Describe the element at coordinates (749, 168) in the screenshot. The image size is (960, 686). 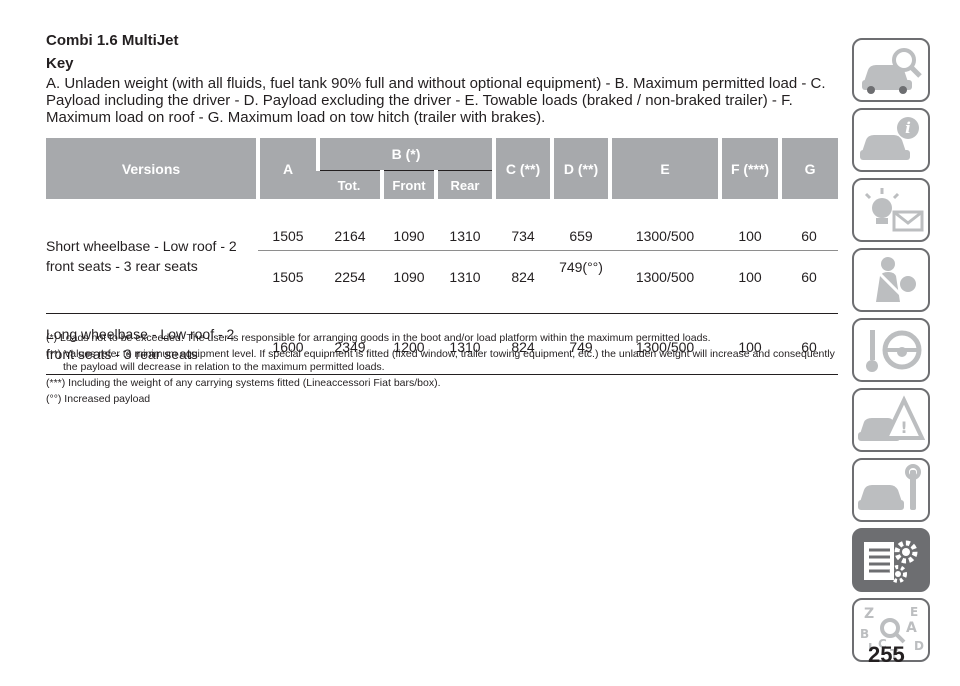
I see `header-f: F (***)` at that location.